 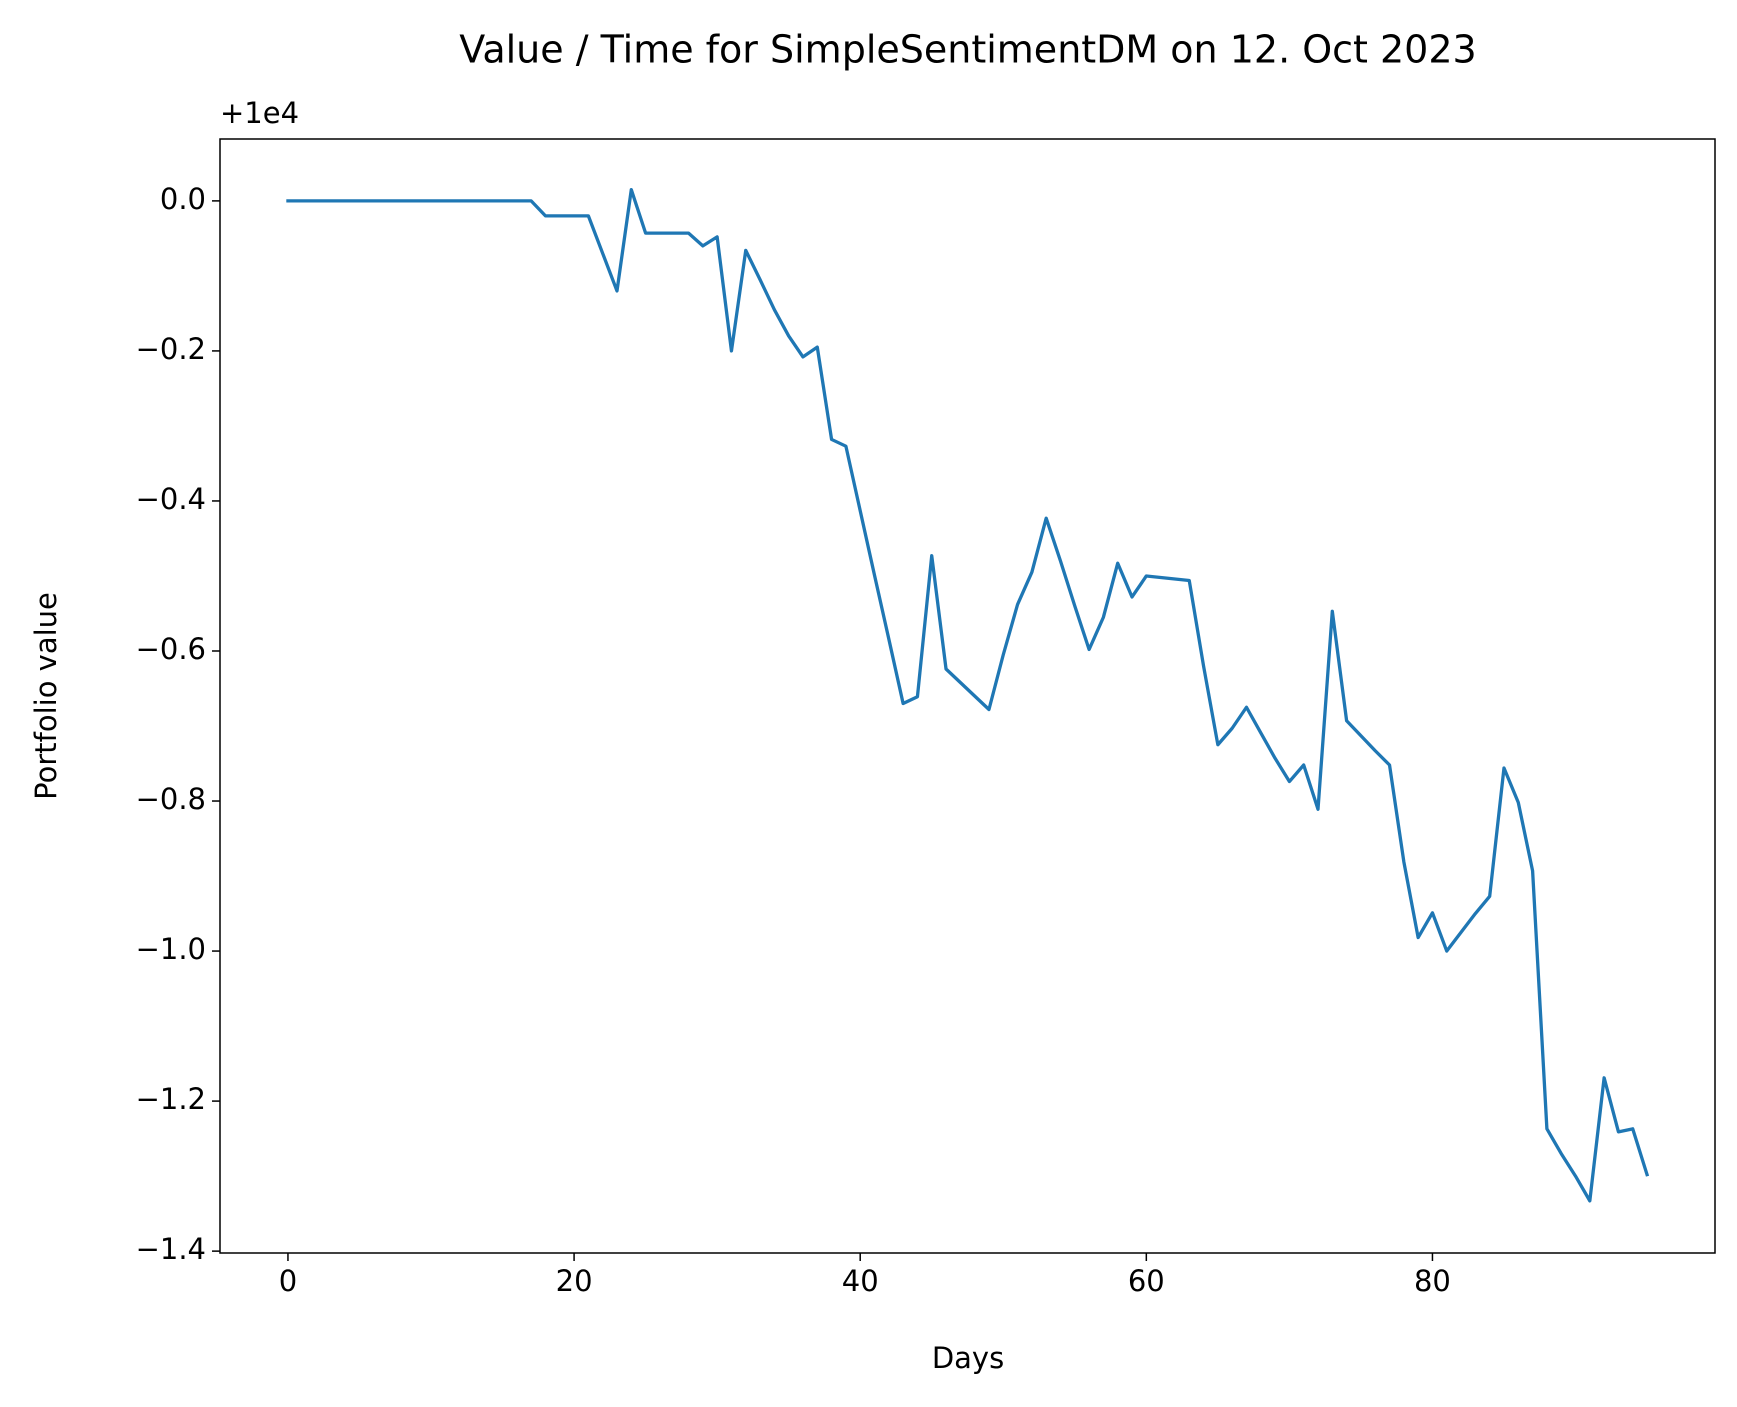 What do you see at coordinates (968, 1358) in the screenshot?
I see `x-axis-label: Days` at bounding box center [968, 1358].